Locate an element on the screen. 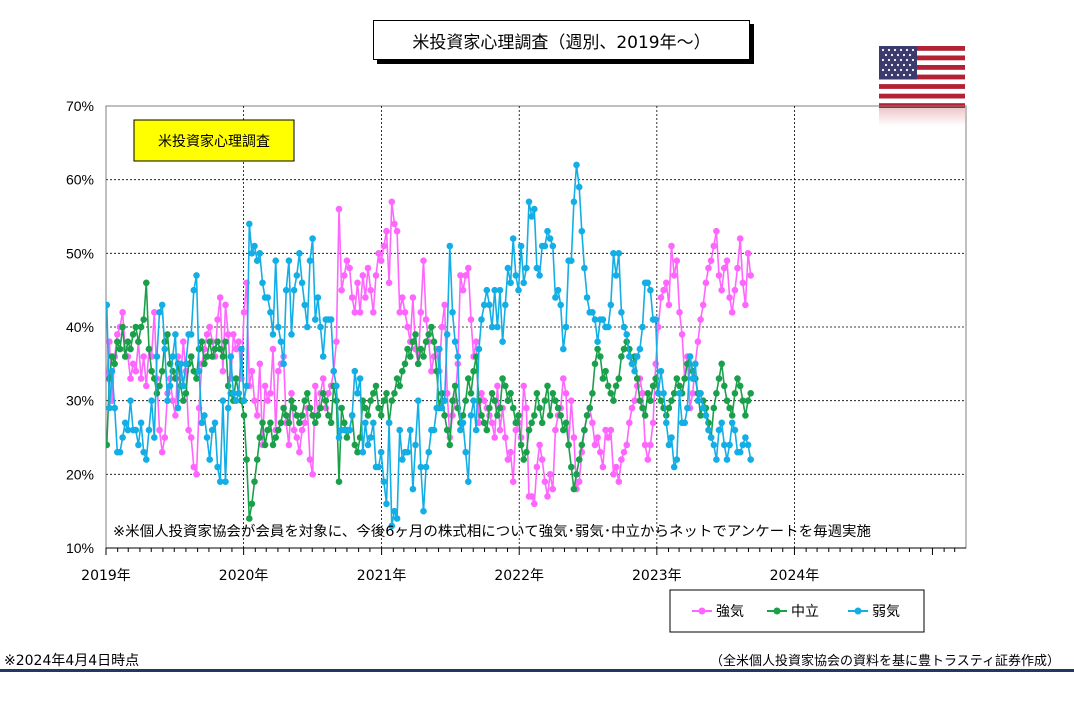 The height and width of the screenshot is (707, 1074). x-tick-label: 2024年 is located at coordinates (795, 576).